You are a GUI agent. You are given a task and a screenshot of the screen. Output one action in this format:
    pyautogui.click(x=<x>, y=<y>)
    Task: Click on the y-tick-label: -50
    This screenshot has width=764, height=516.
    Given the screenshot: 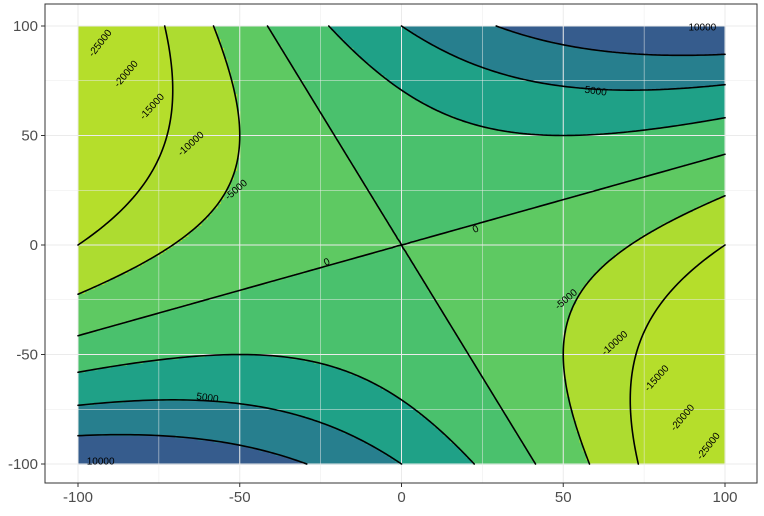 What is the action you would take?
    pyautogui.click(x=27, y=355)
    